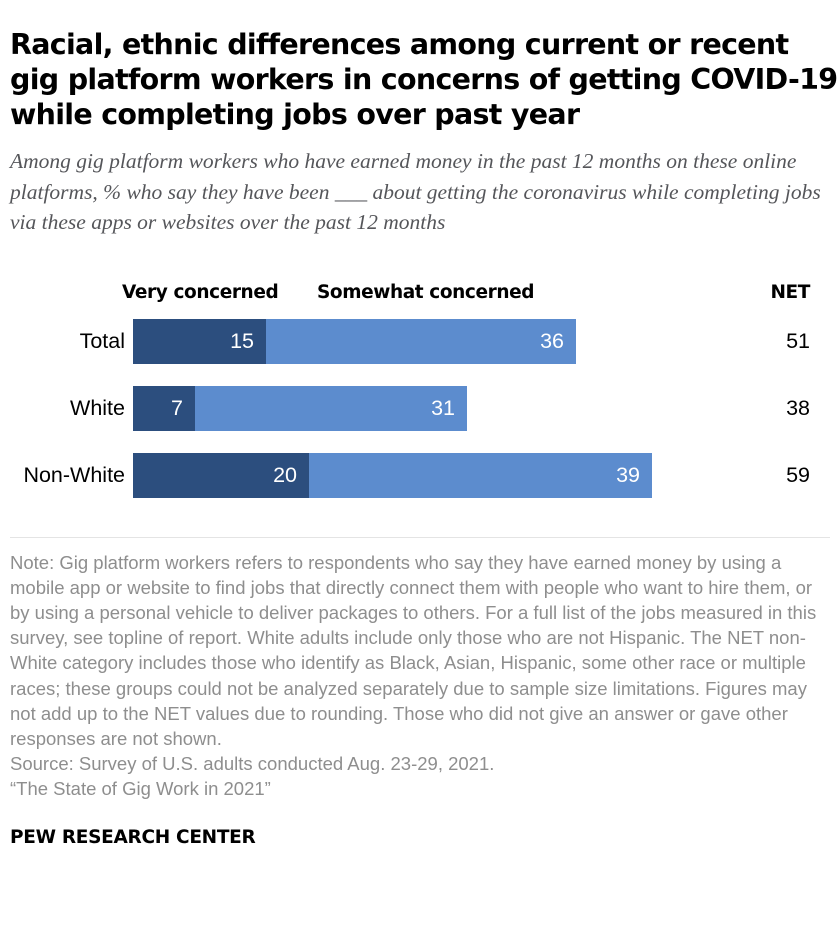 The width and height of the screenshot is (840, 942). I want to click on bar-group-total: 15 36, so click(354, 341).